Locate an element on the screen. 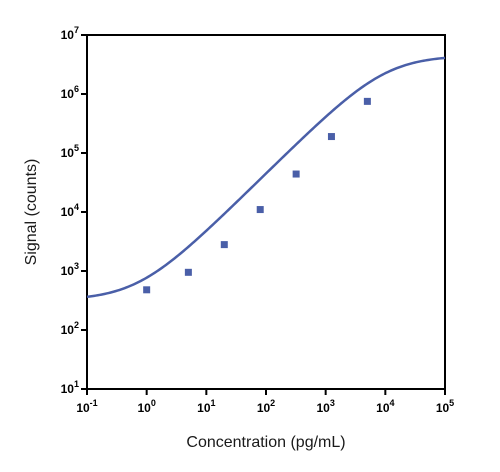 The image size is (500, 472). x-tick-label: 10⁵ is located at coordinates (445, 406).